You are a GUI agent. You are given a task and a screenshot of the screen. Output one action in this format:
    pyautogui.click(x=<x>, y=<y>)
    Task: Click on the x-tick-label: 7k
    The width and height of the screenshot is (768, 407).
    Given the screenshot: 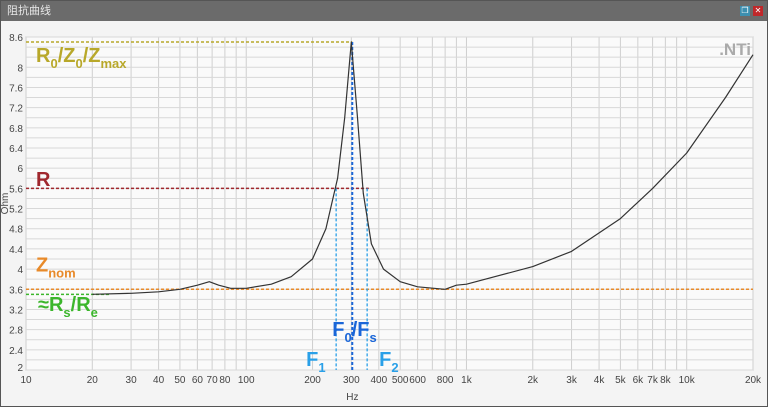 What is the action you would take?
    pyautogui.click(x=653, y=380)
    